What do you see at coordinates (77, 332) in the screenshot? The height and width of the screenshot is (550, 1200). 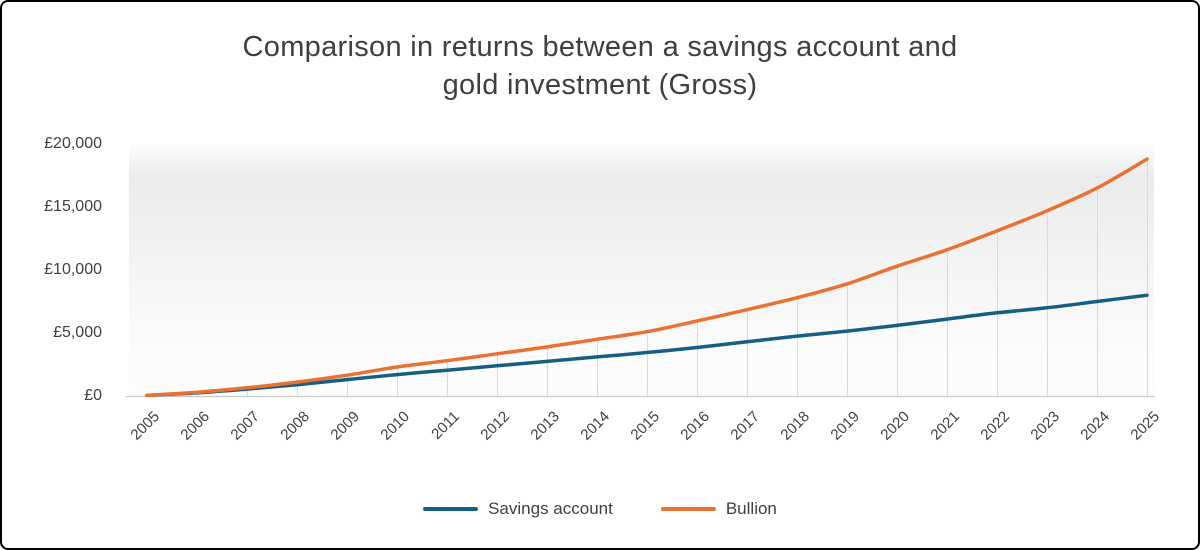 I see `y-tick-label-5000: £5,000` at bounding box center [77, 332].